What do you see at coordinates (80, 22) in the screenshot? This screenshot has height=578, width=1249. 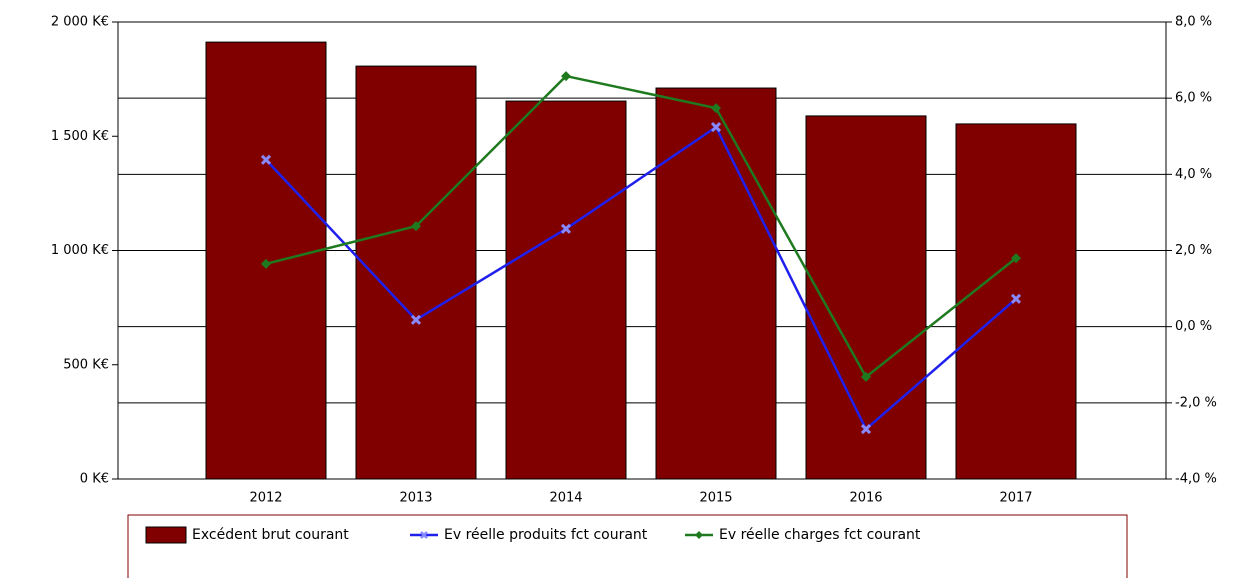 I see `y-tick-label: 2 000 K€` at bounding box center [80, 22].